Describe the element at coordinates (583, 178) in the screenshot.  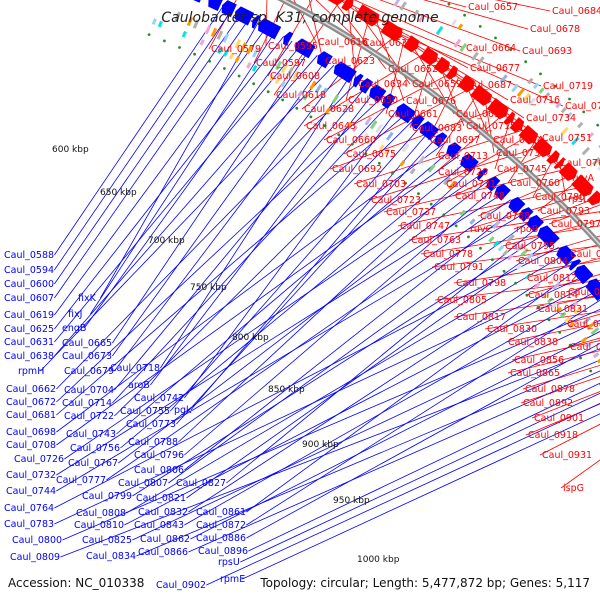
I see `forward-gene-label: ruvA` at that location.